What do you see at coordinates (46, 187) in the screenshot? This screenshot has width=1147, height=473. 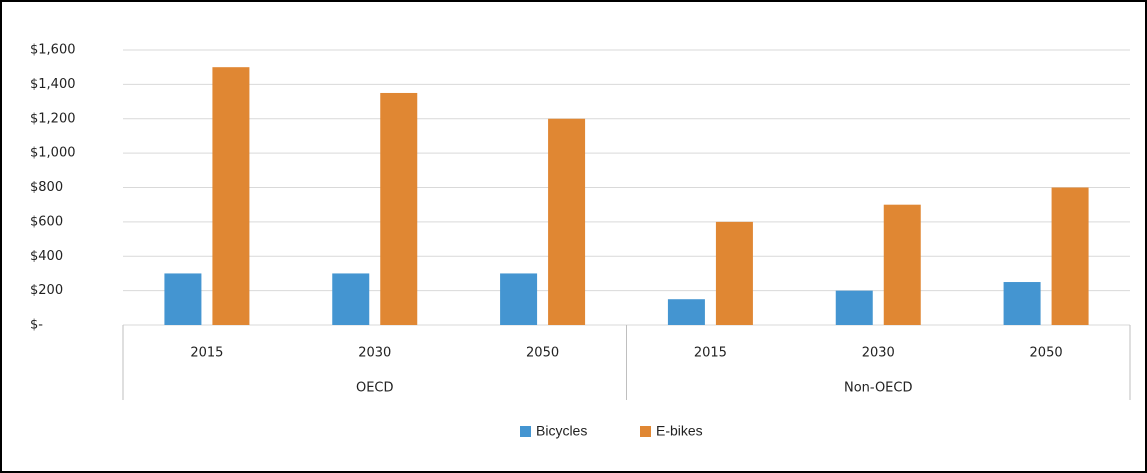 I see `y-tick-label: $800` at bounding box center [46, 187].